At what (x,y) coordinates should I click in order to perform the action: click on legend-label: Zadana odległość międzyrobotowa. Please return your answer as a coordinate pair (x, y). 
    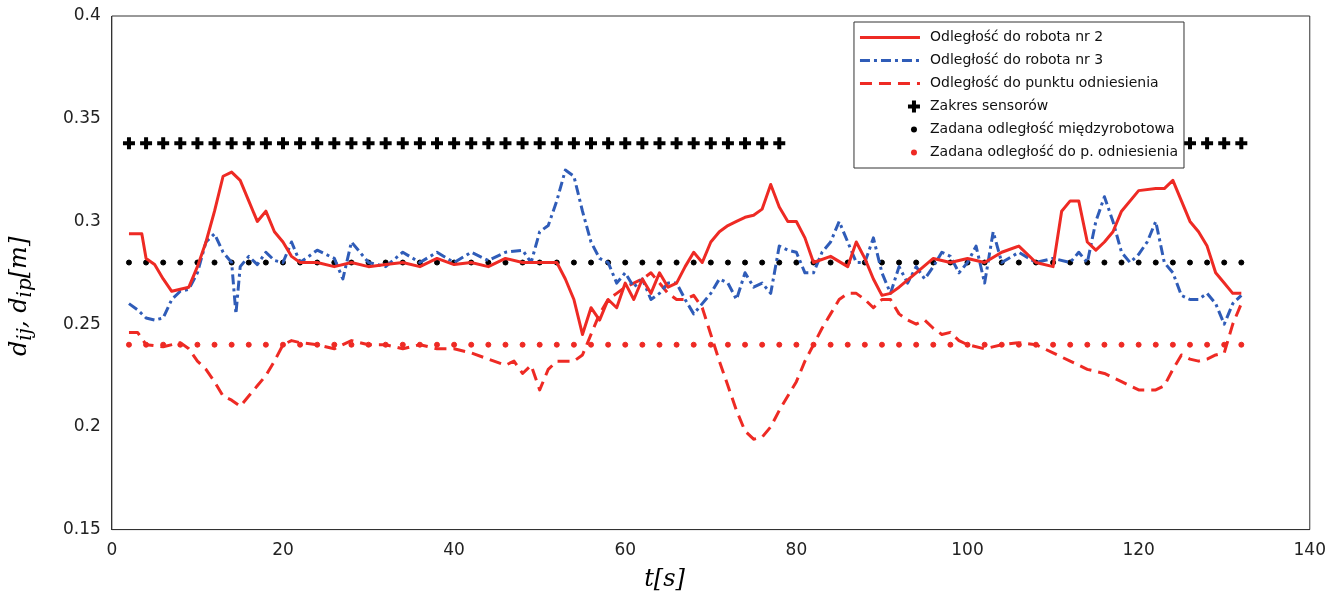
    Looking at the image, I should click on (1052, 128).